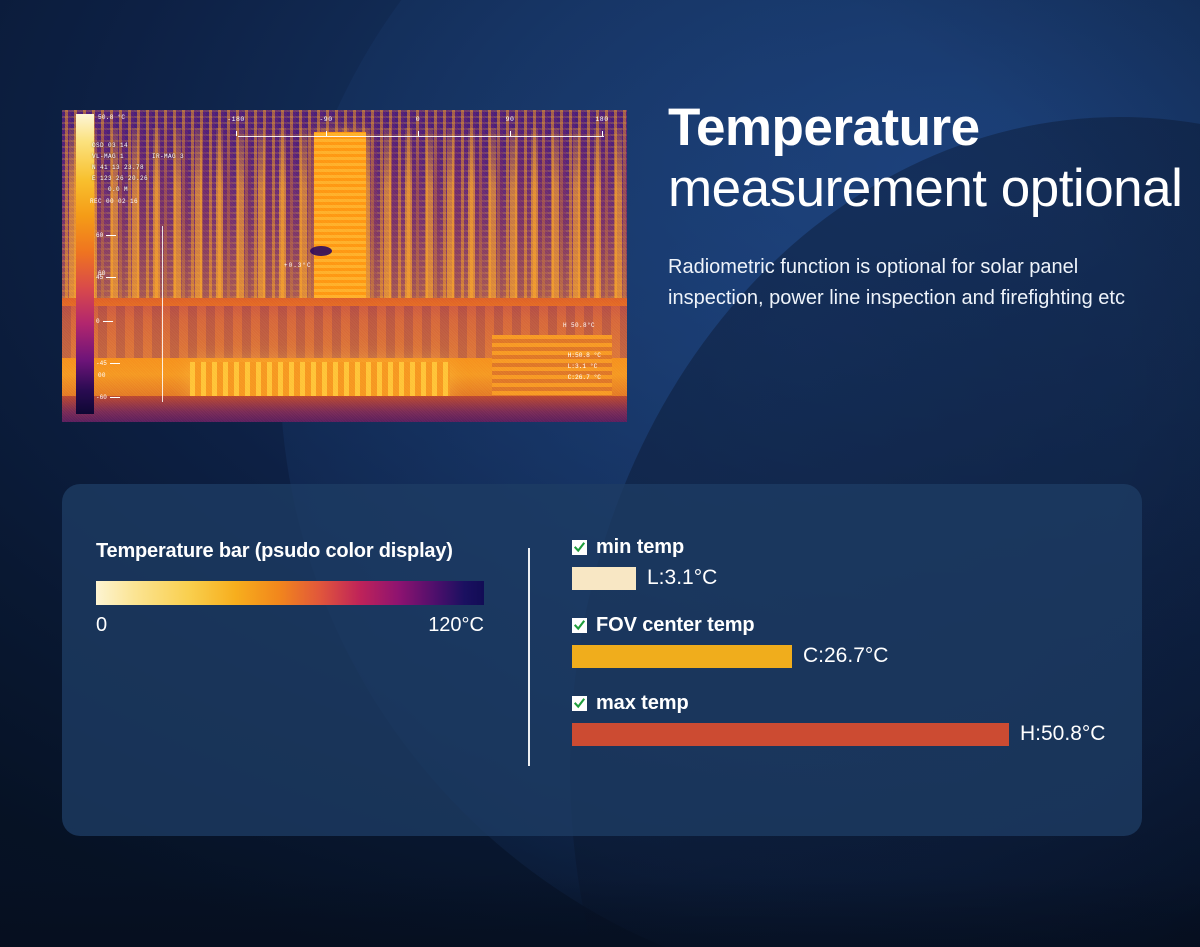 The height and width of the screenshot is (947, 1200). Describe the element at coordinates (842, 563) in the screenshot. I see `reading-row-min-temp: min temp L:3.1°C` at that location.